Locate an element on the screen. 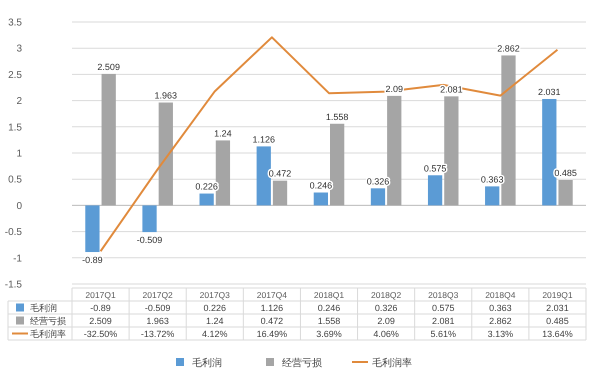  text: 0.575 is located at coordinates (435, 168).